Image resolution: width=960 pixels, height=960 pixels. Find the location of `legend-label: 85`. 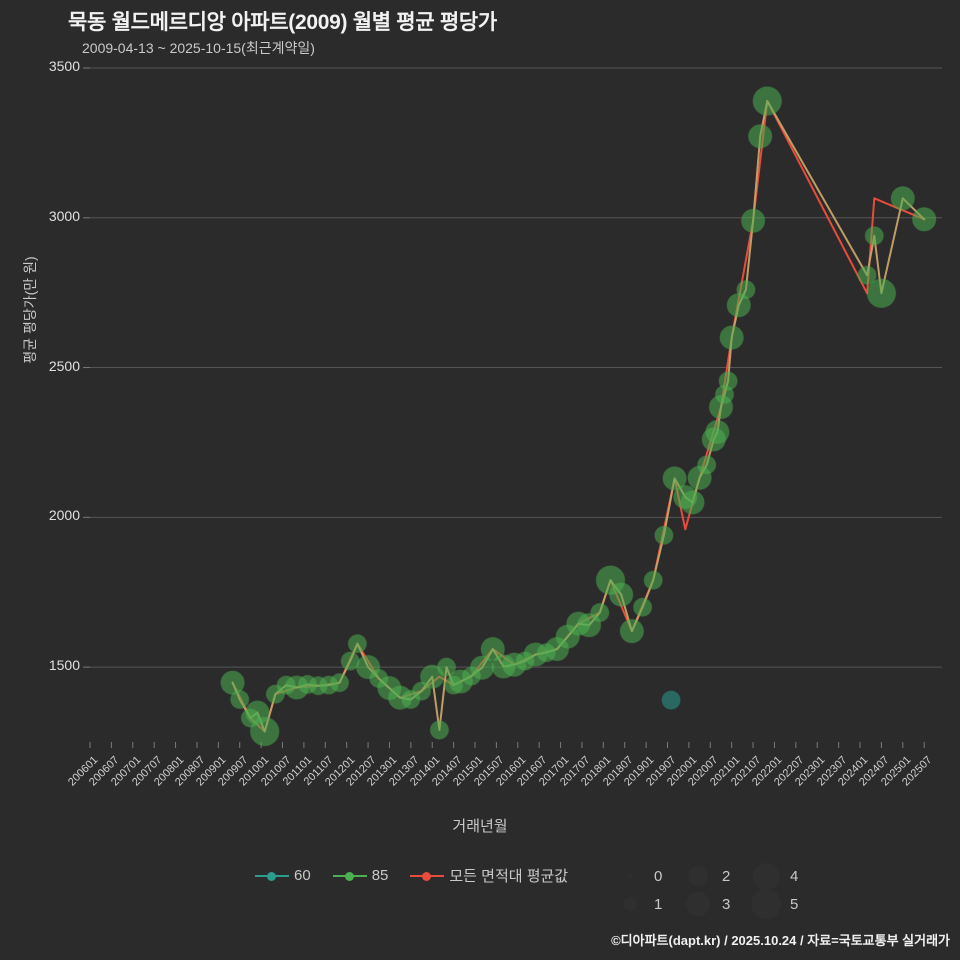

legend-label: 85 is located at coordinates (380, 875).